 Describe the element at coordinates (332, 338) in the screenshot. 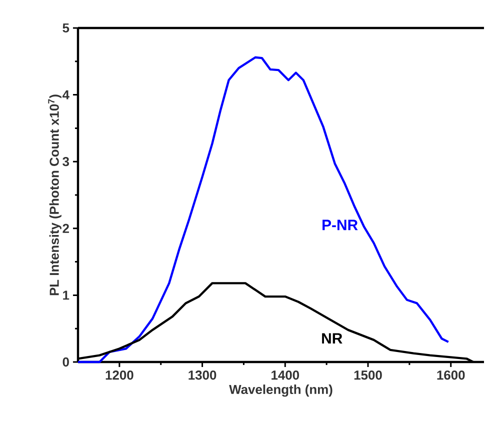

I see `series-label: NR` at that location.